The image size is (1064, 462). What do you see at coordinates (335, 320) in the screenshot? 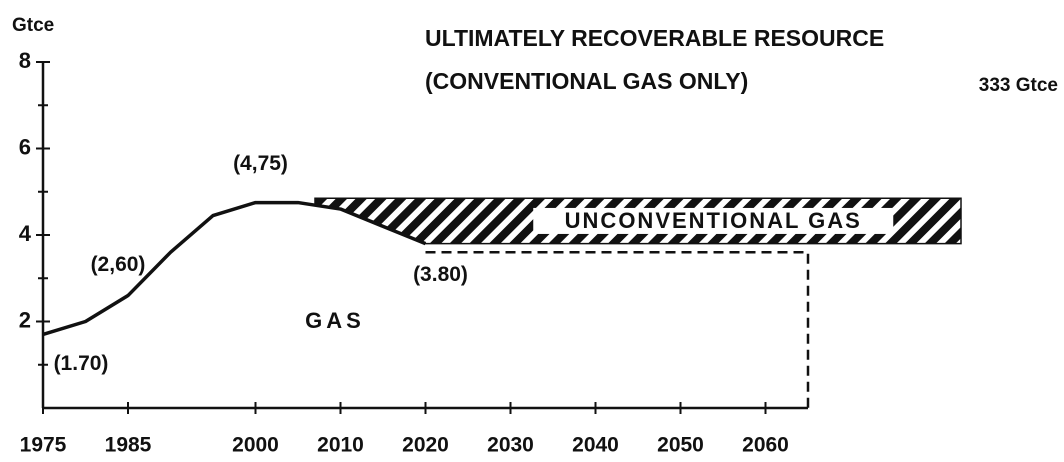
I see `area-label: GAS` at bounding box center [335, 320].